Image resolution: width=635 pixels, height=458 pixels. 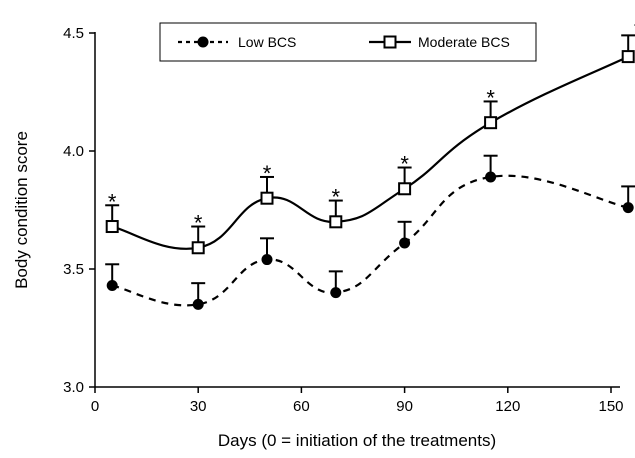 What do you see at coordinates (267, 42) in the screenshot?
I see `legend-low-label: Low BCS` at bounding box center [267, 42].